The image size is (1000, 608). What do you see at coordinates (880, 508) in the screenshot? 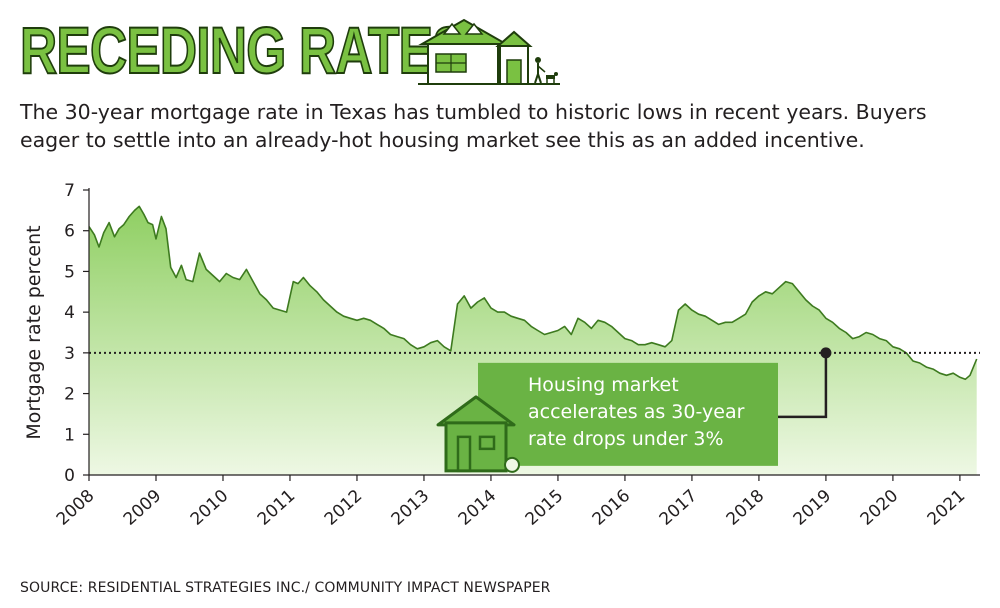
I see `x-tick-label: 2020` at bounding box center [880, 508].